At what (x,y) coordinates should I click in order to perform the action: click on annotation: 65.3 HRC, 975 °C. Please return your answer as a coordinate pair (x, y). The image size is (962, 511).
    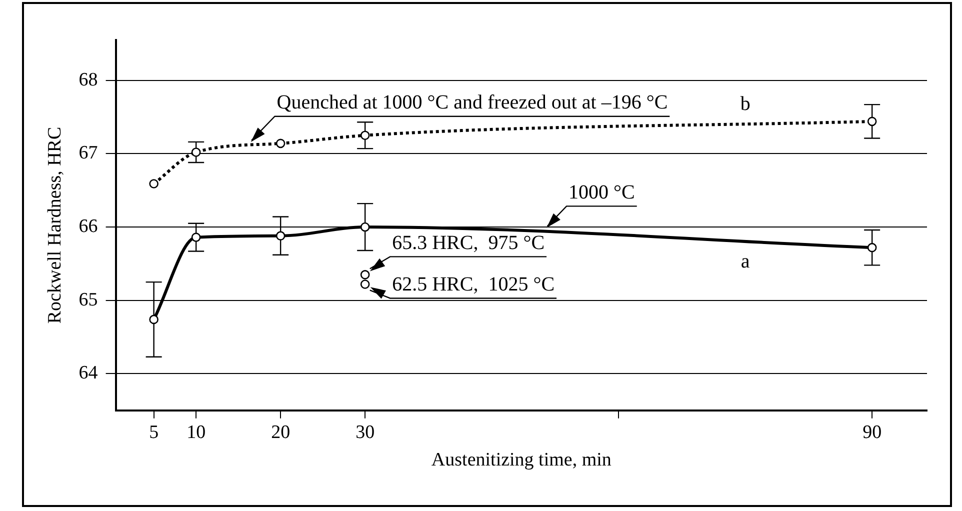
    Looking at the image, I should click on (468, 243).